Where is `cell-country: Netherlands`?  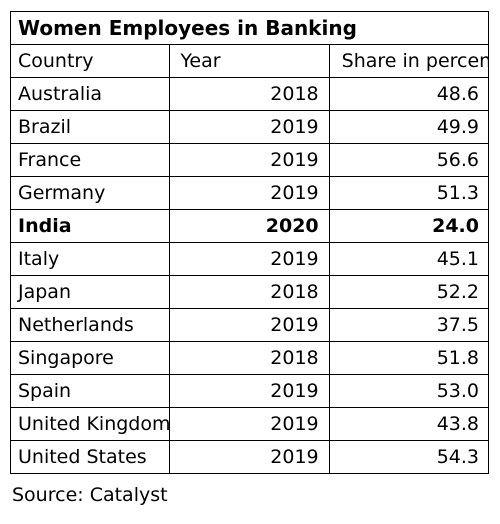
cell-country: Netherlands is located at coordinates (90, 325).